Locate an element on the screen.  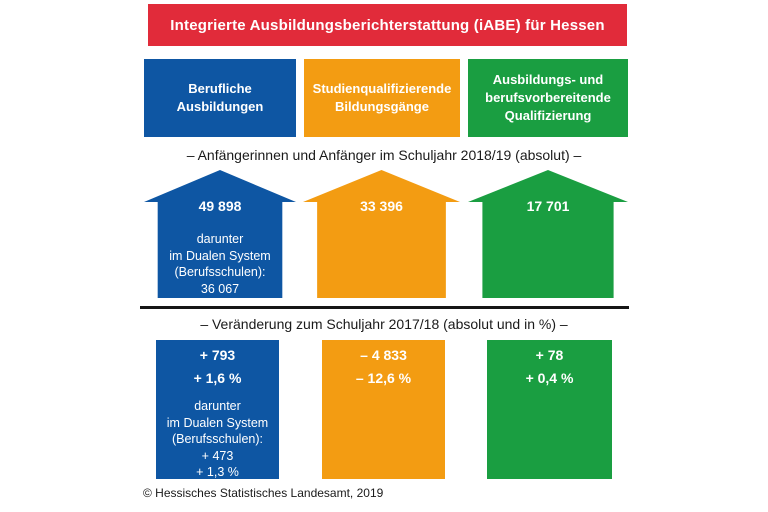
change-value-absolute: – 4 833 is located at coordinates (383, 355).